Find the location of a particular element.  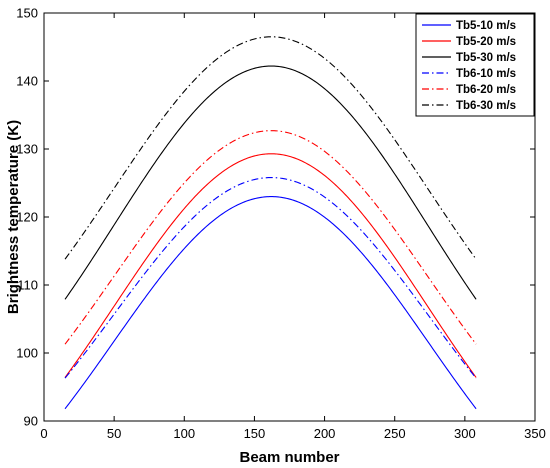

x-tick-label: 150 is located at coordinates (255, 433).